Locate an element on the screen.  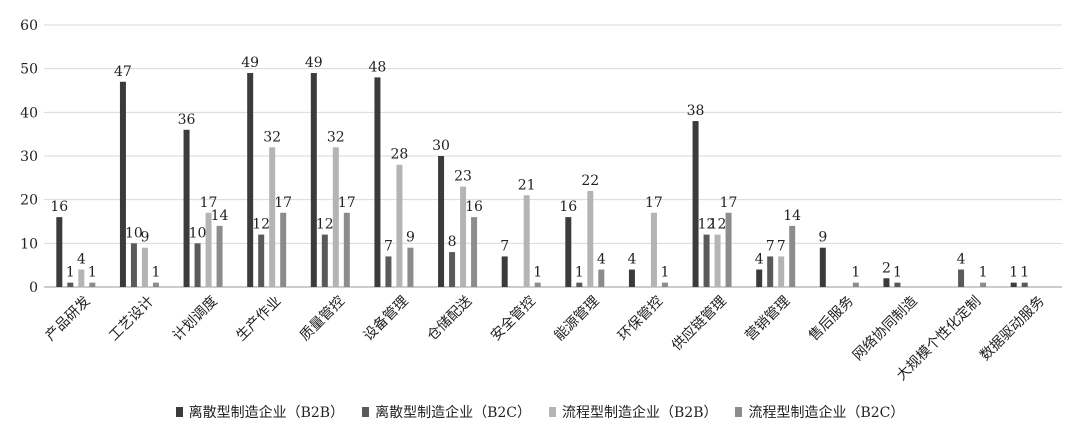
x-tick-label: 售后服务 is located at coordinates (831, 318).